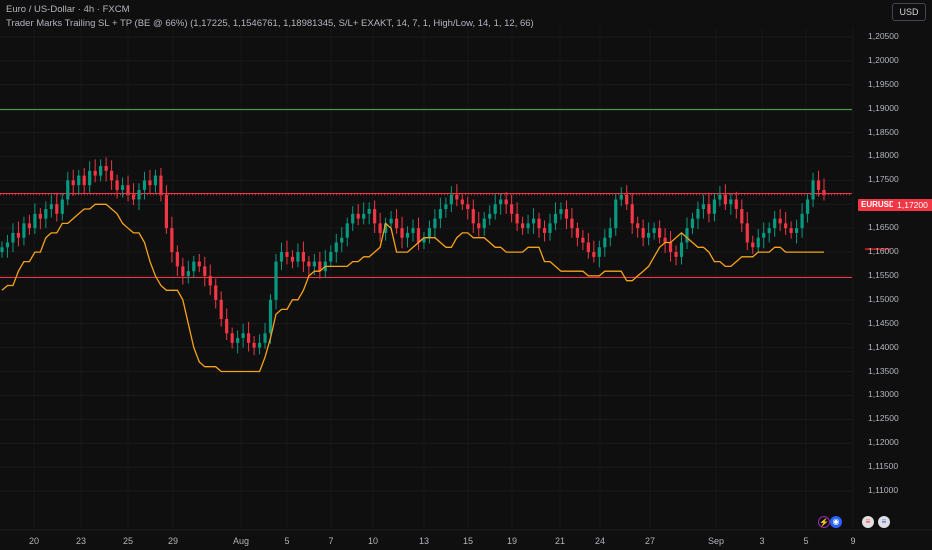  I want to click on currency-button: USD, so click(909, 12).